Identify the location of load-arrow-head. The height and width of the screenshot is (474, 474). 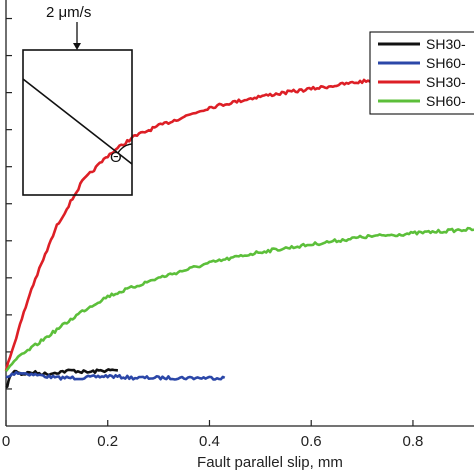
(77, 46).